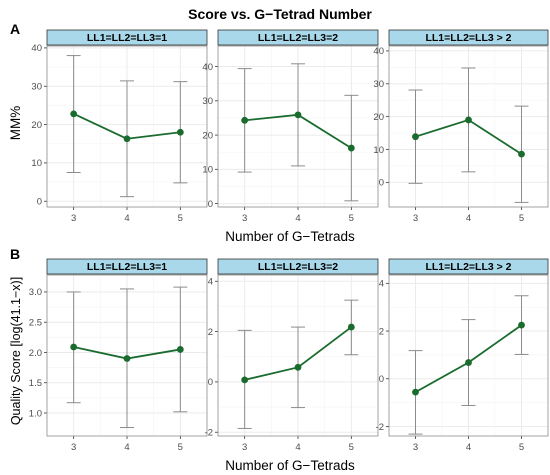 This screenshot has height=475, width=550. I want to click on facet-a-3: LL1=LL2=LL3 > 2 0 10 20 30 40 3 4 5, so click(461, 126).